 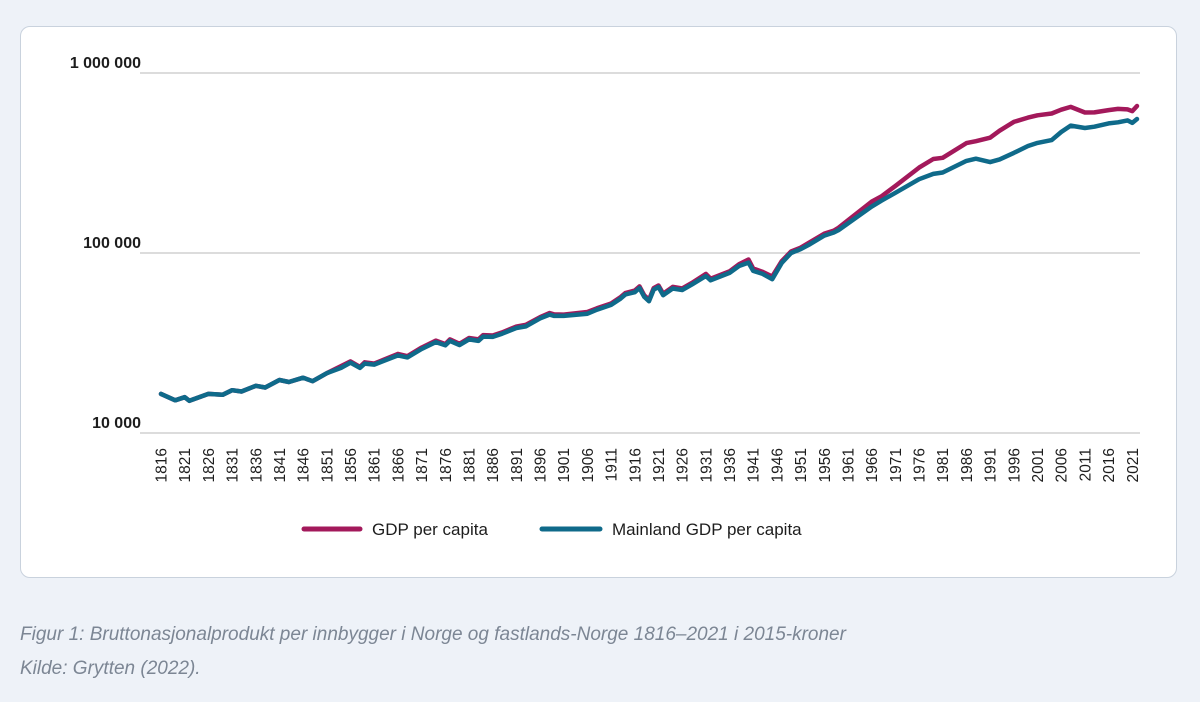 What do you see at coordinates (162, 465) in the screenshot?
I see `x-tick-label: 1816` at bounding box center [162, 465].